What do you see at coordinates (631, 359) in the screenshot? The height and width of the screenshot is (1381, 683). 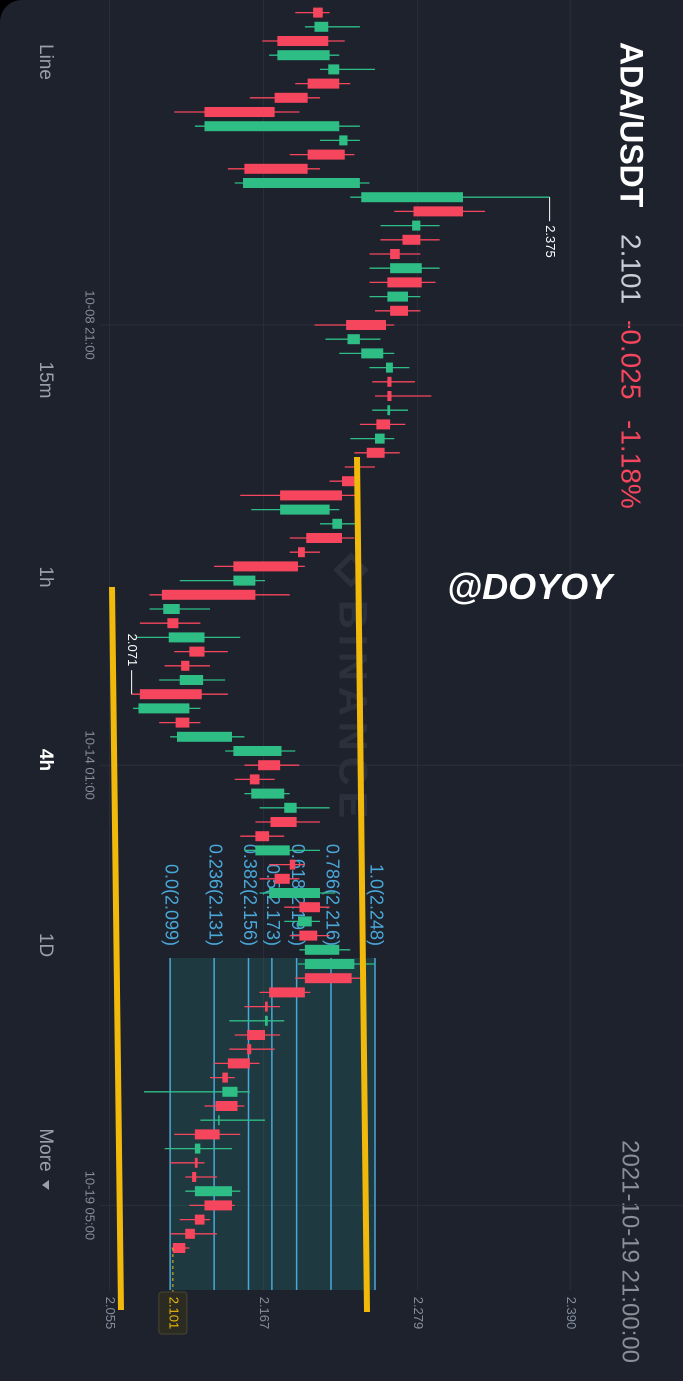 I see `price-change: -0.025` at bounding box center [631, 359].